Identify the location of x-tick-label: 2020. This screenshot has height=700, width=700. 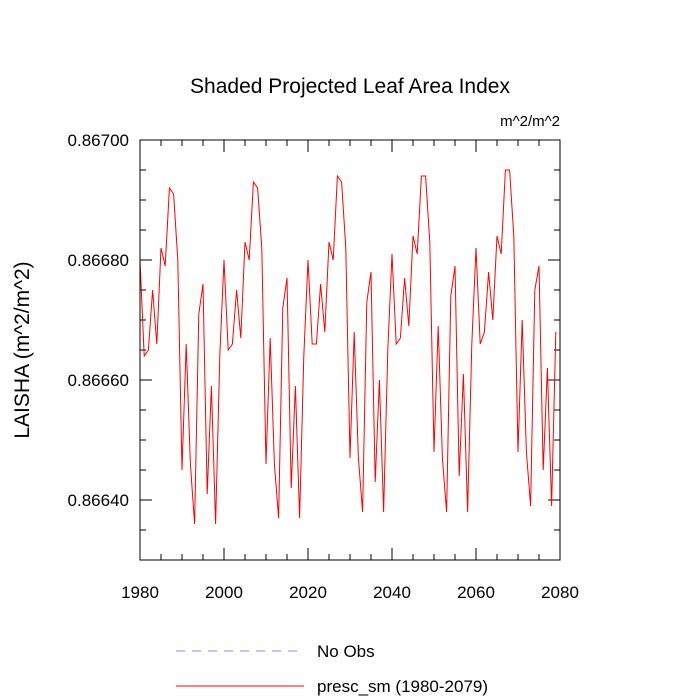
(308, 592).